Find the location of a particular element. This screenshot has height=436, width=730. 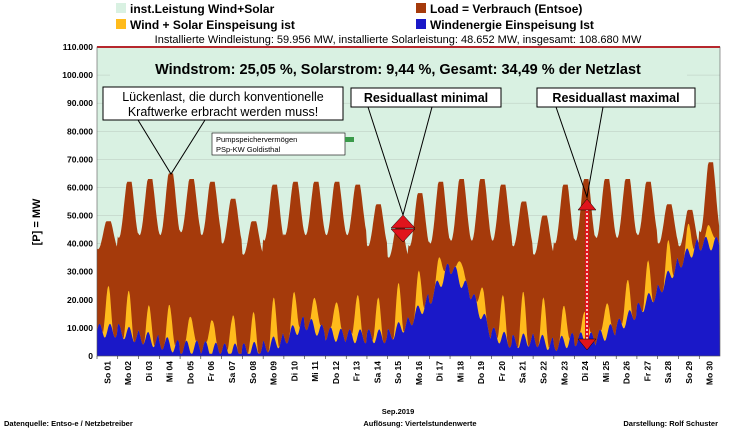

gap-annotation-line2: Kraftwerke erbracht werden muss! is located at coordinates (223, 112).